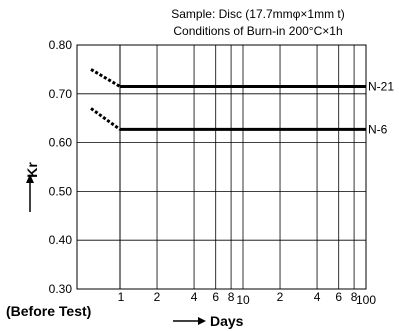  What do you see at coordinates (257, 14) in the screenshot?
I see `sample-note: Sample: Disc (17.7mmφ×1mm t)` at bounding box center [257, 14].